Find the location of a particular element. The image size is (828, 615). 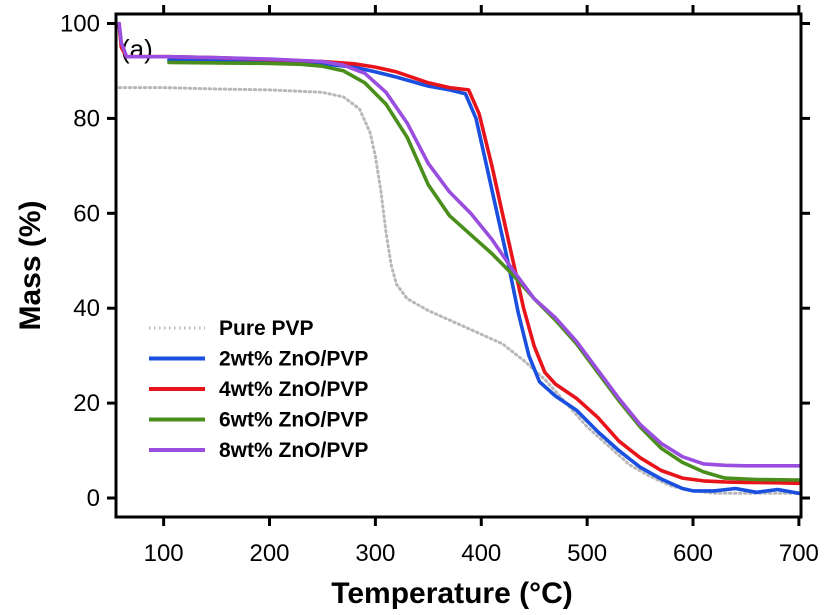

x-tick-label-2: 300 is located at coordinates (375, 553).